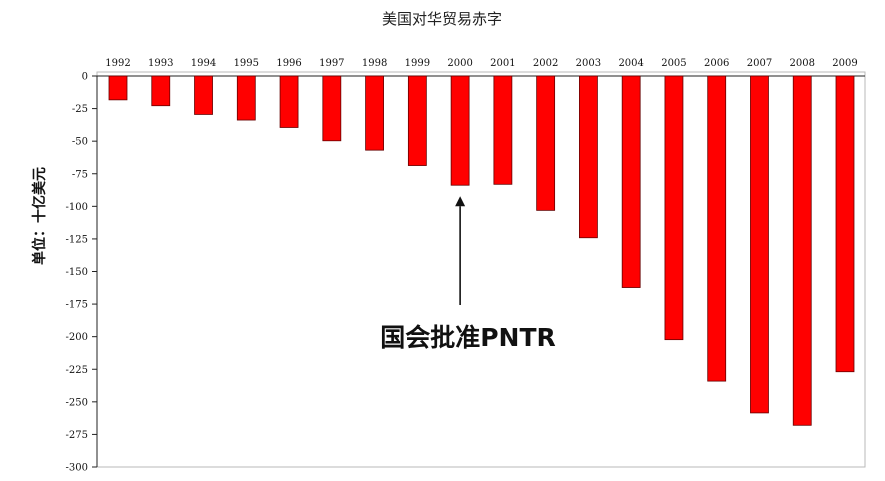 The height and width of the screenshot is (481, 885). I want to click on x-tick-label: 2002, so click(545, 63).